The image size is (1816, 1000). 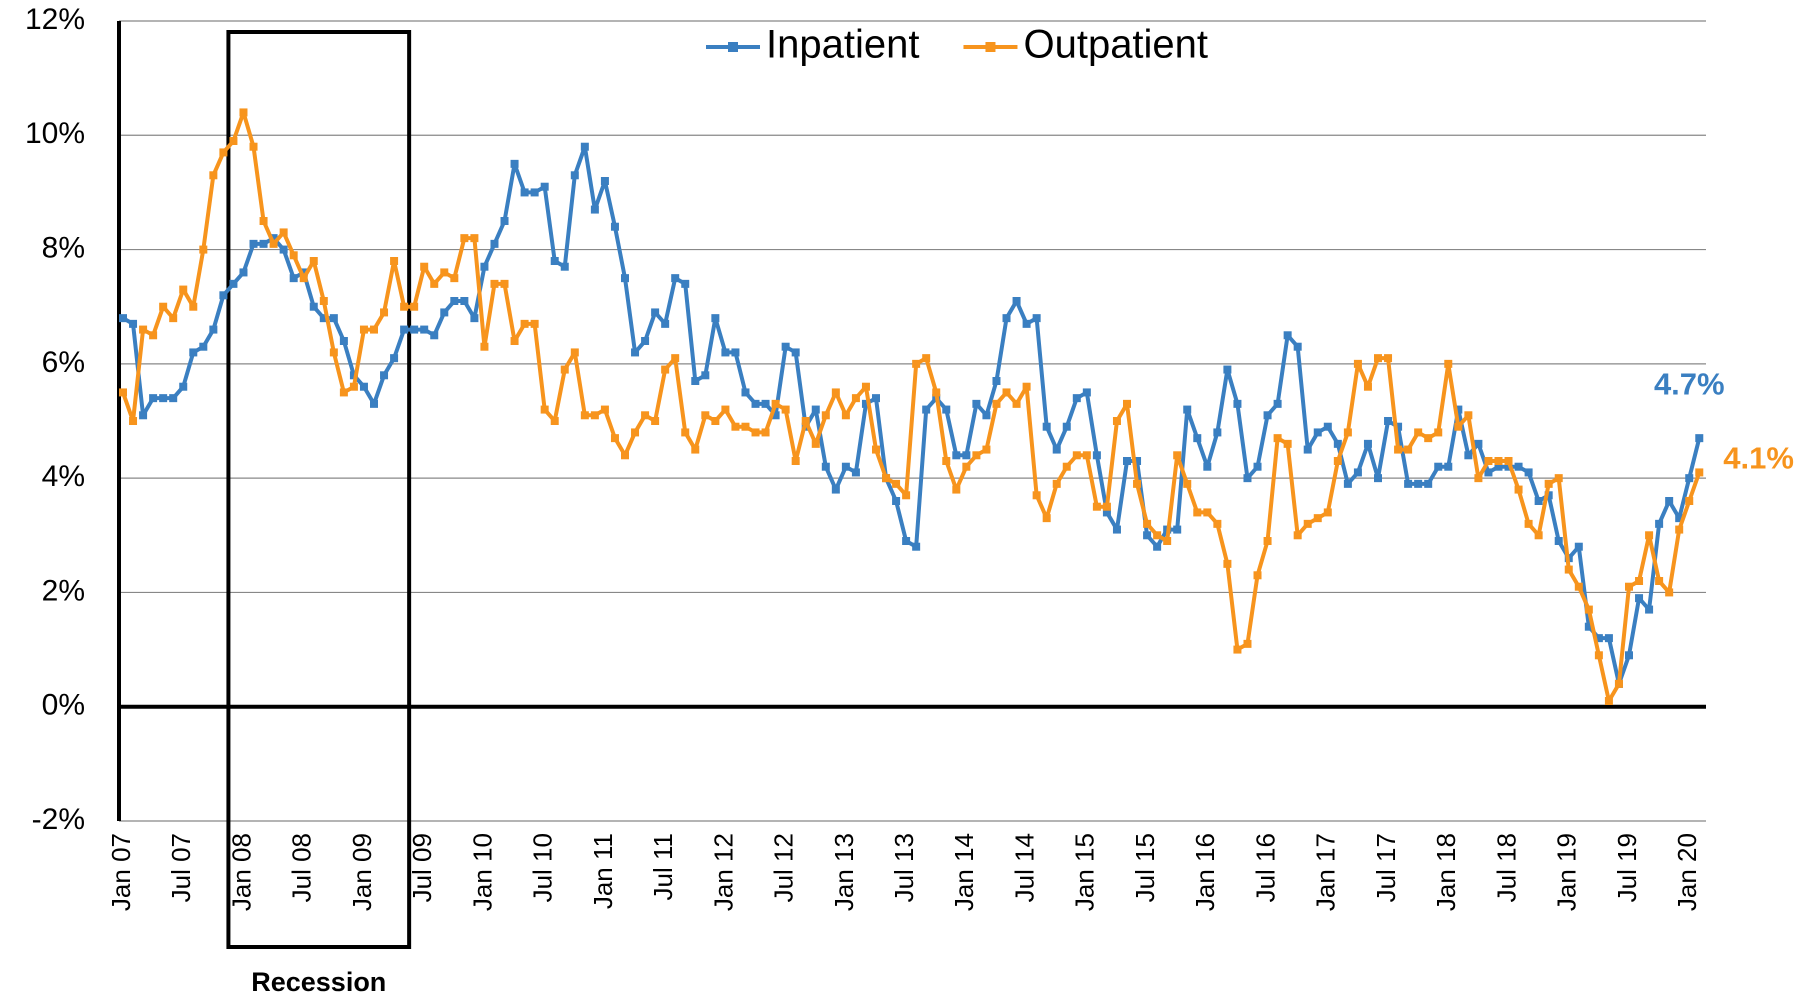 What do you see at coordinates (1115, 45) in the screenshot?
I see `legend-label: Outpatient` at bounding box center [1115, 45].